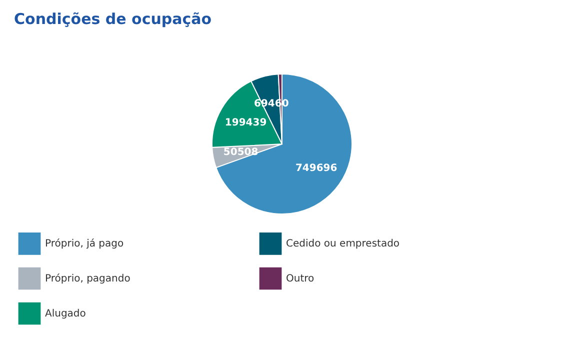 This screenshot has height=339, width=564. I want to click on legend-label: Alugado, so click(65, 314).